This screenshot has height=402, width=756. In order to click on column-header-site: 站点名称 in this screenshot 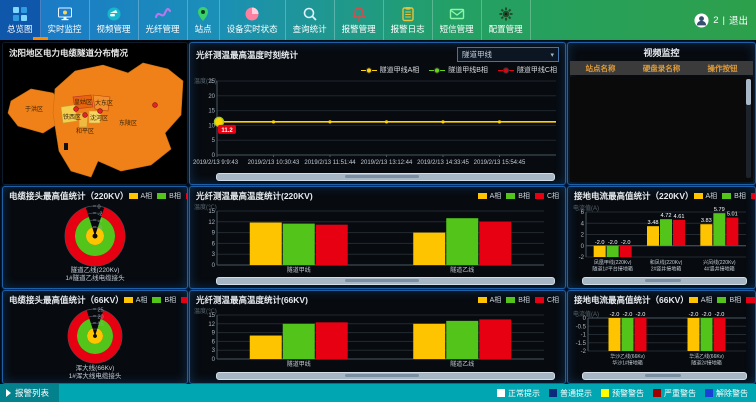, I will do `click(600, 68)`.